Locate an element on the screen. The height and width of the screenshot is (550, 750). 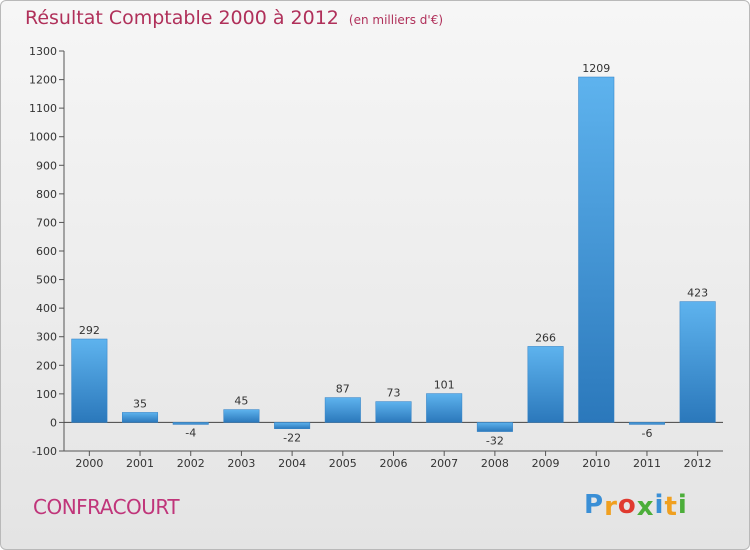
bar-2002 is located at coordinates (190, 423).